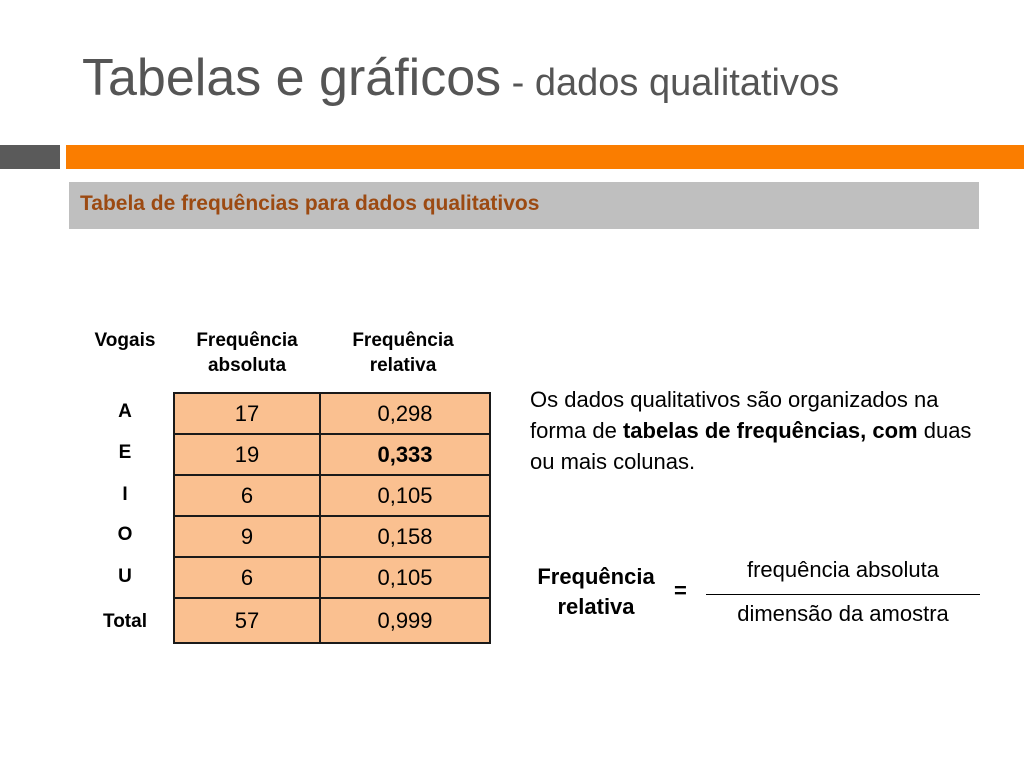  I want to click on table-row: 19 0,333, so click(332, 454).